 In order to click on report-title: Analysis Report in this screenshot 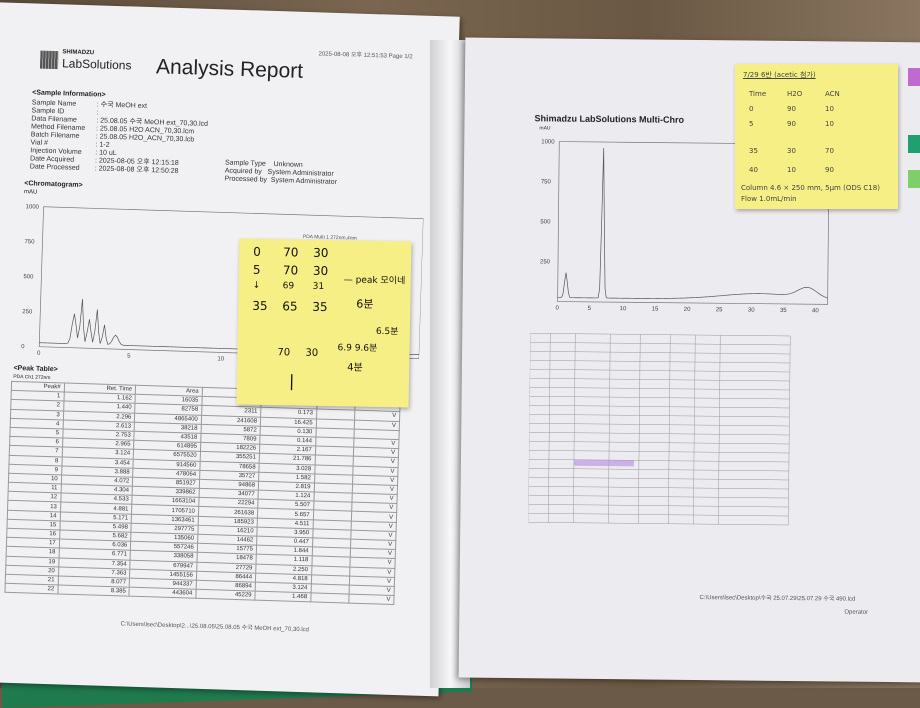, I will do `click(229, 69)`.